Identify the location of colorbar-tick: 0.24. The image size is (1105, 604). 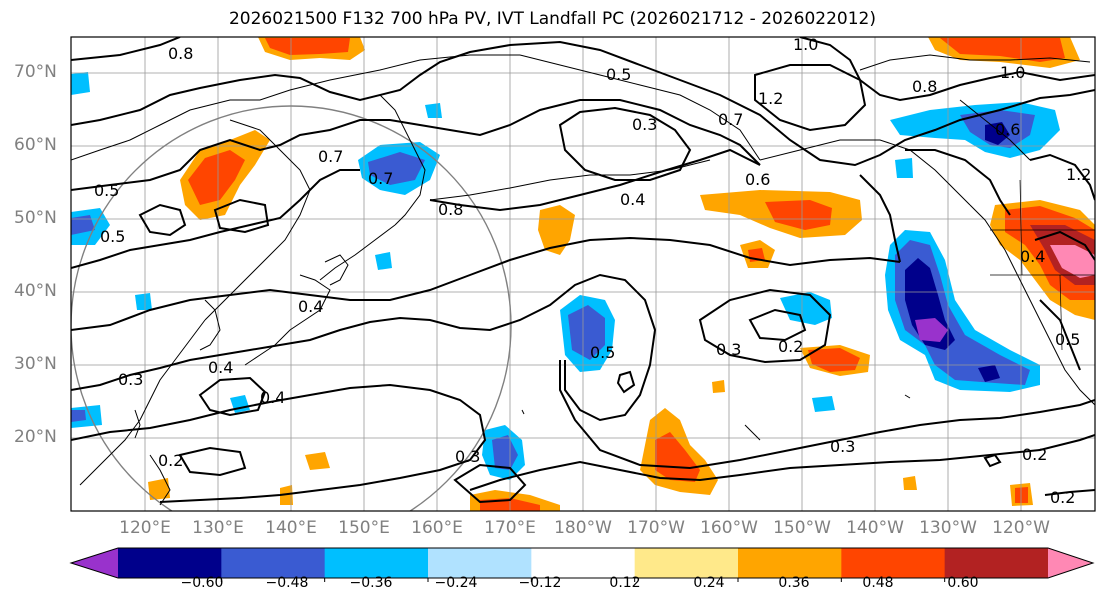
(709, 583).